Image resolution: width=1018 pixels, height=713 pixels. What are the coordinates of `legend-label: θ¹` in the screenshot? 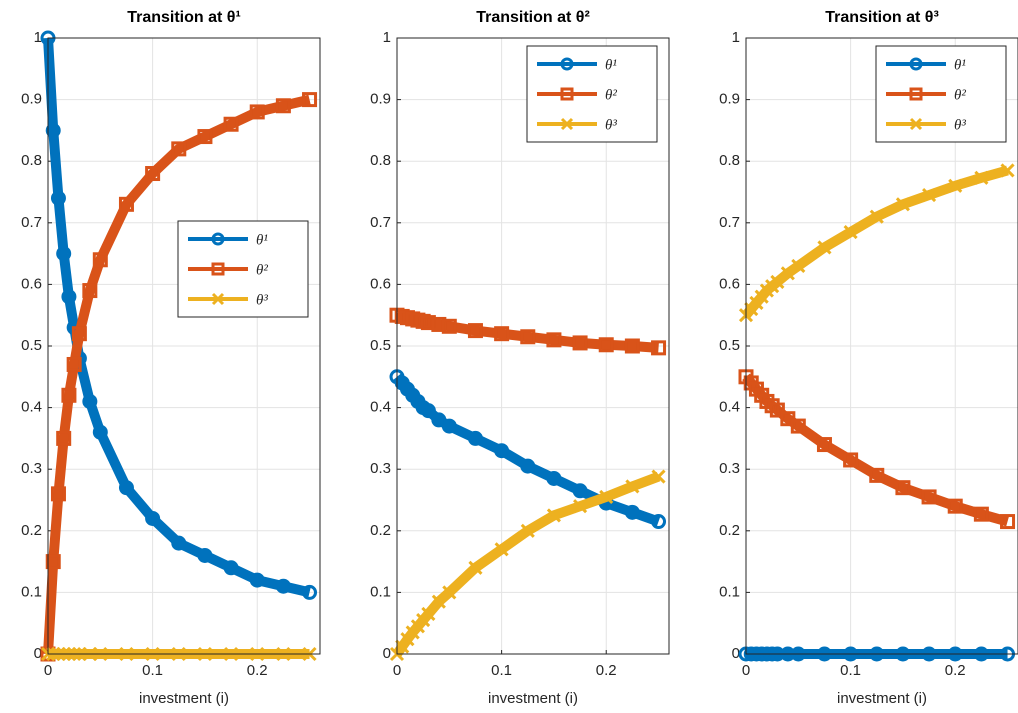 It's located at (611, 65).